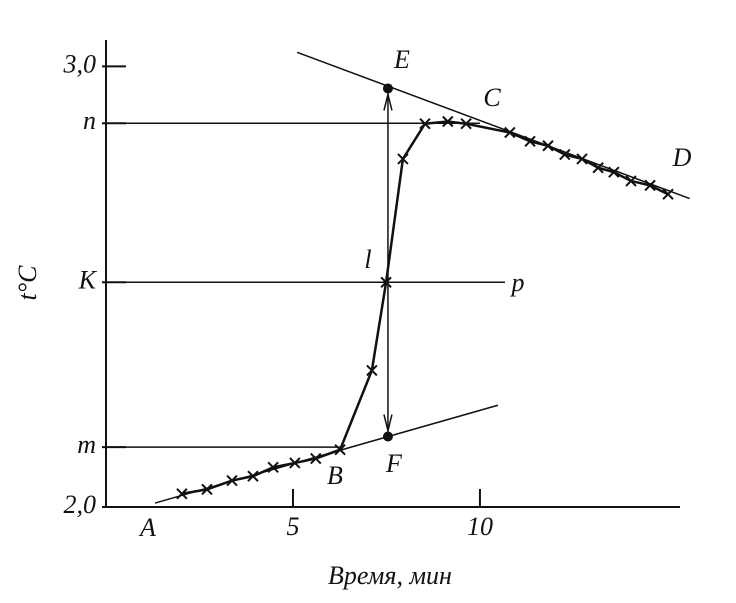  I want to click on y-tick-label: 2,0, so click(80, 504).